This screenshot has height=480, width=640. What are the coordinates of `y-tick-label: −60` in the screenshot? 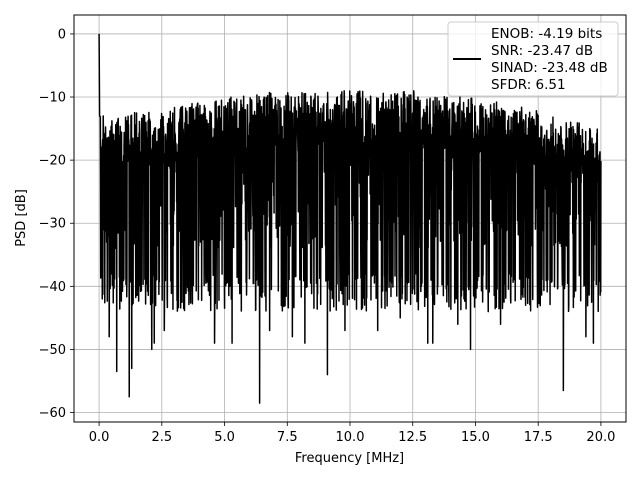 It's located at (52, 413).